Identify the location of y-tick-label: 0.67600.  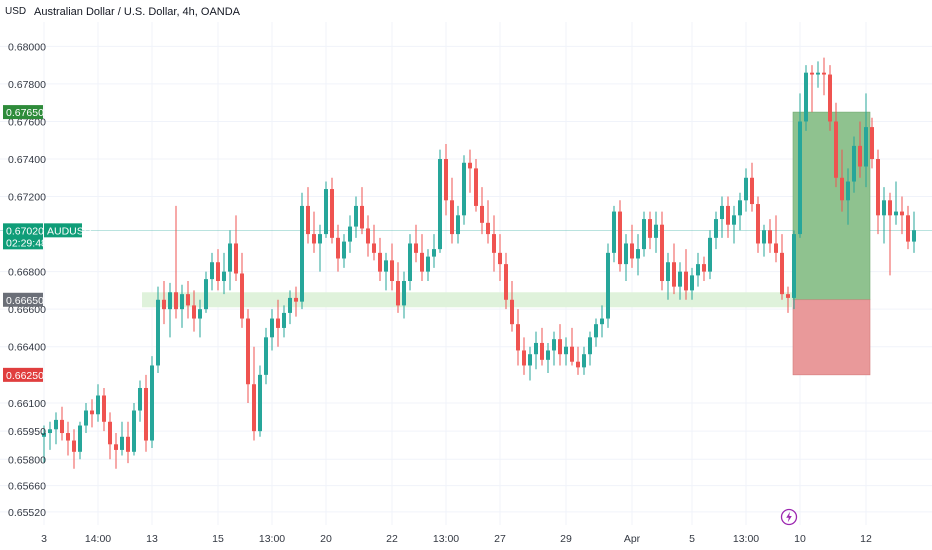
(27, 122).